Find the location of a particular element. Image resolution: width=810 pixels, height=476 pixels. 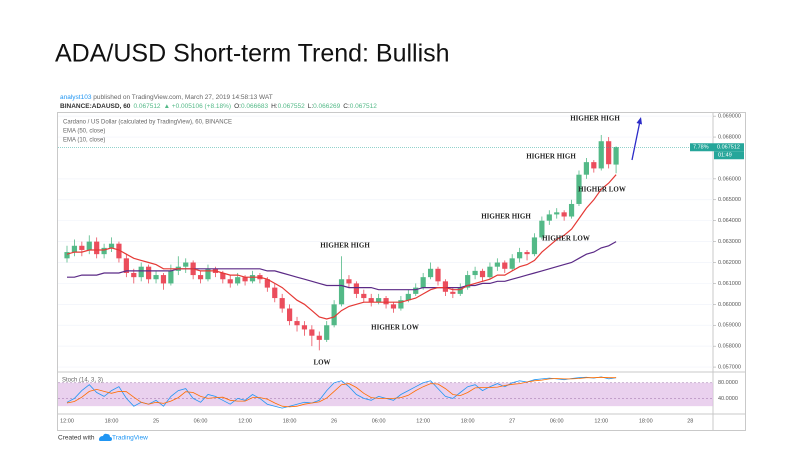

symbol-price: 0.067512 is located at coordinates (146, 106).